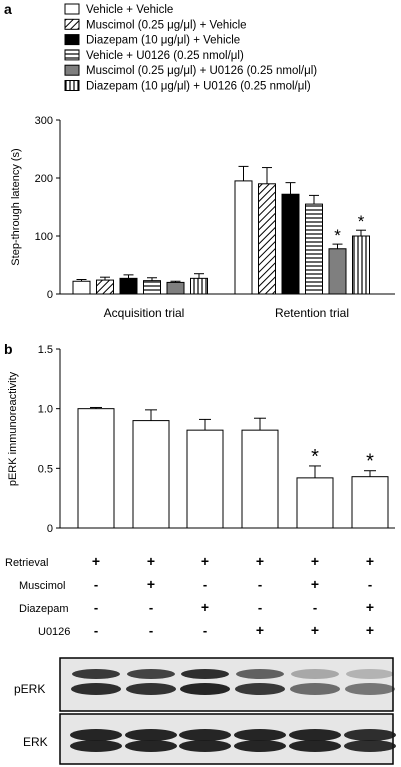 This screenshot has width=401, height=767. Describe the element at coordinates (315, 607) in the screenshot. I see `condition-sign-2-4: -` at that location.